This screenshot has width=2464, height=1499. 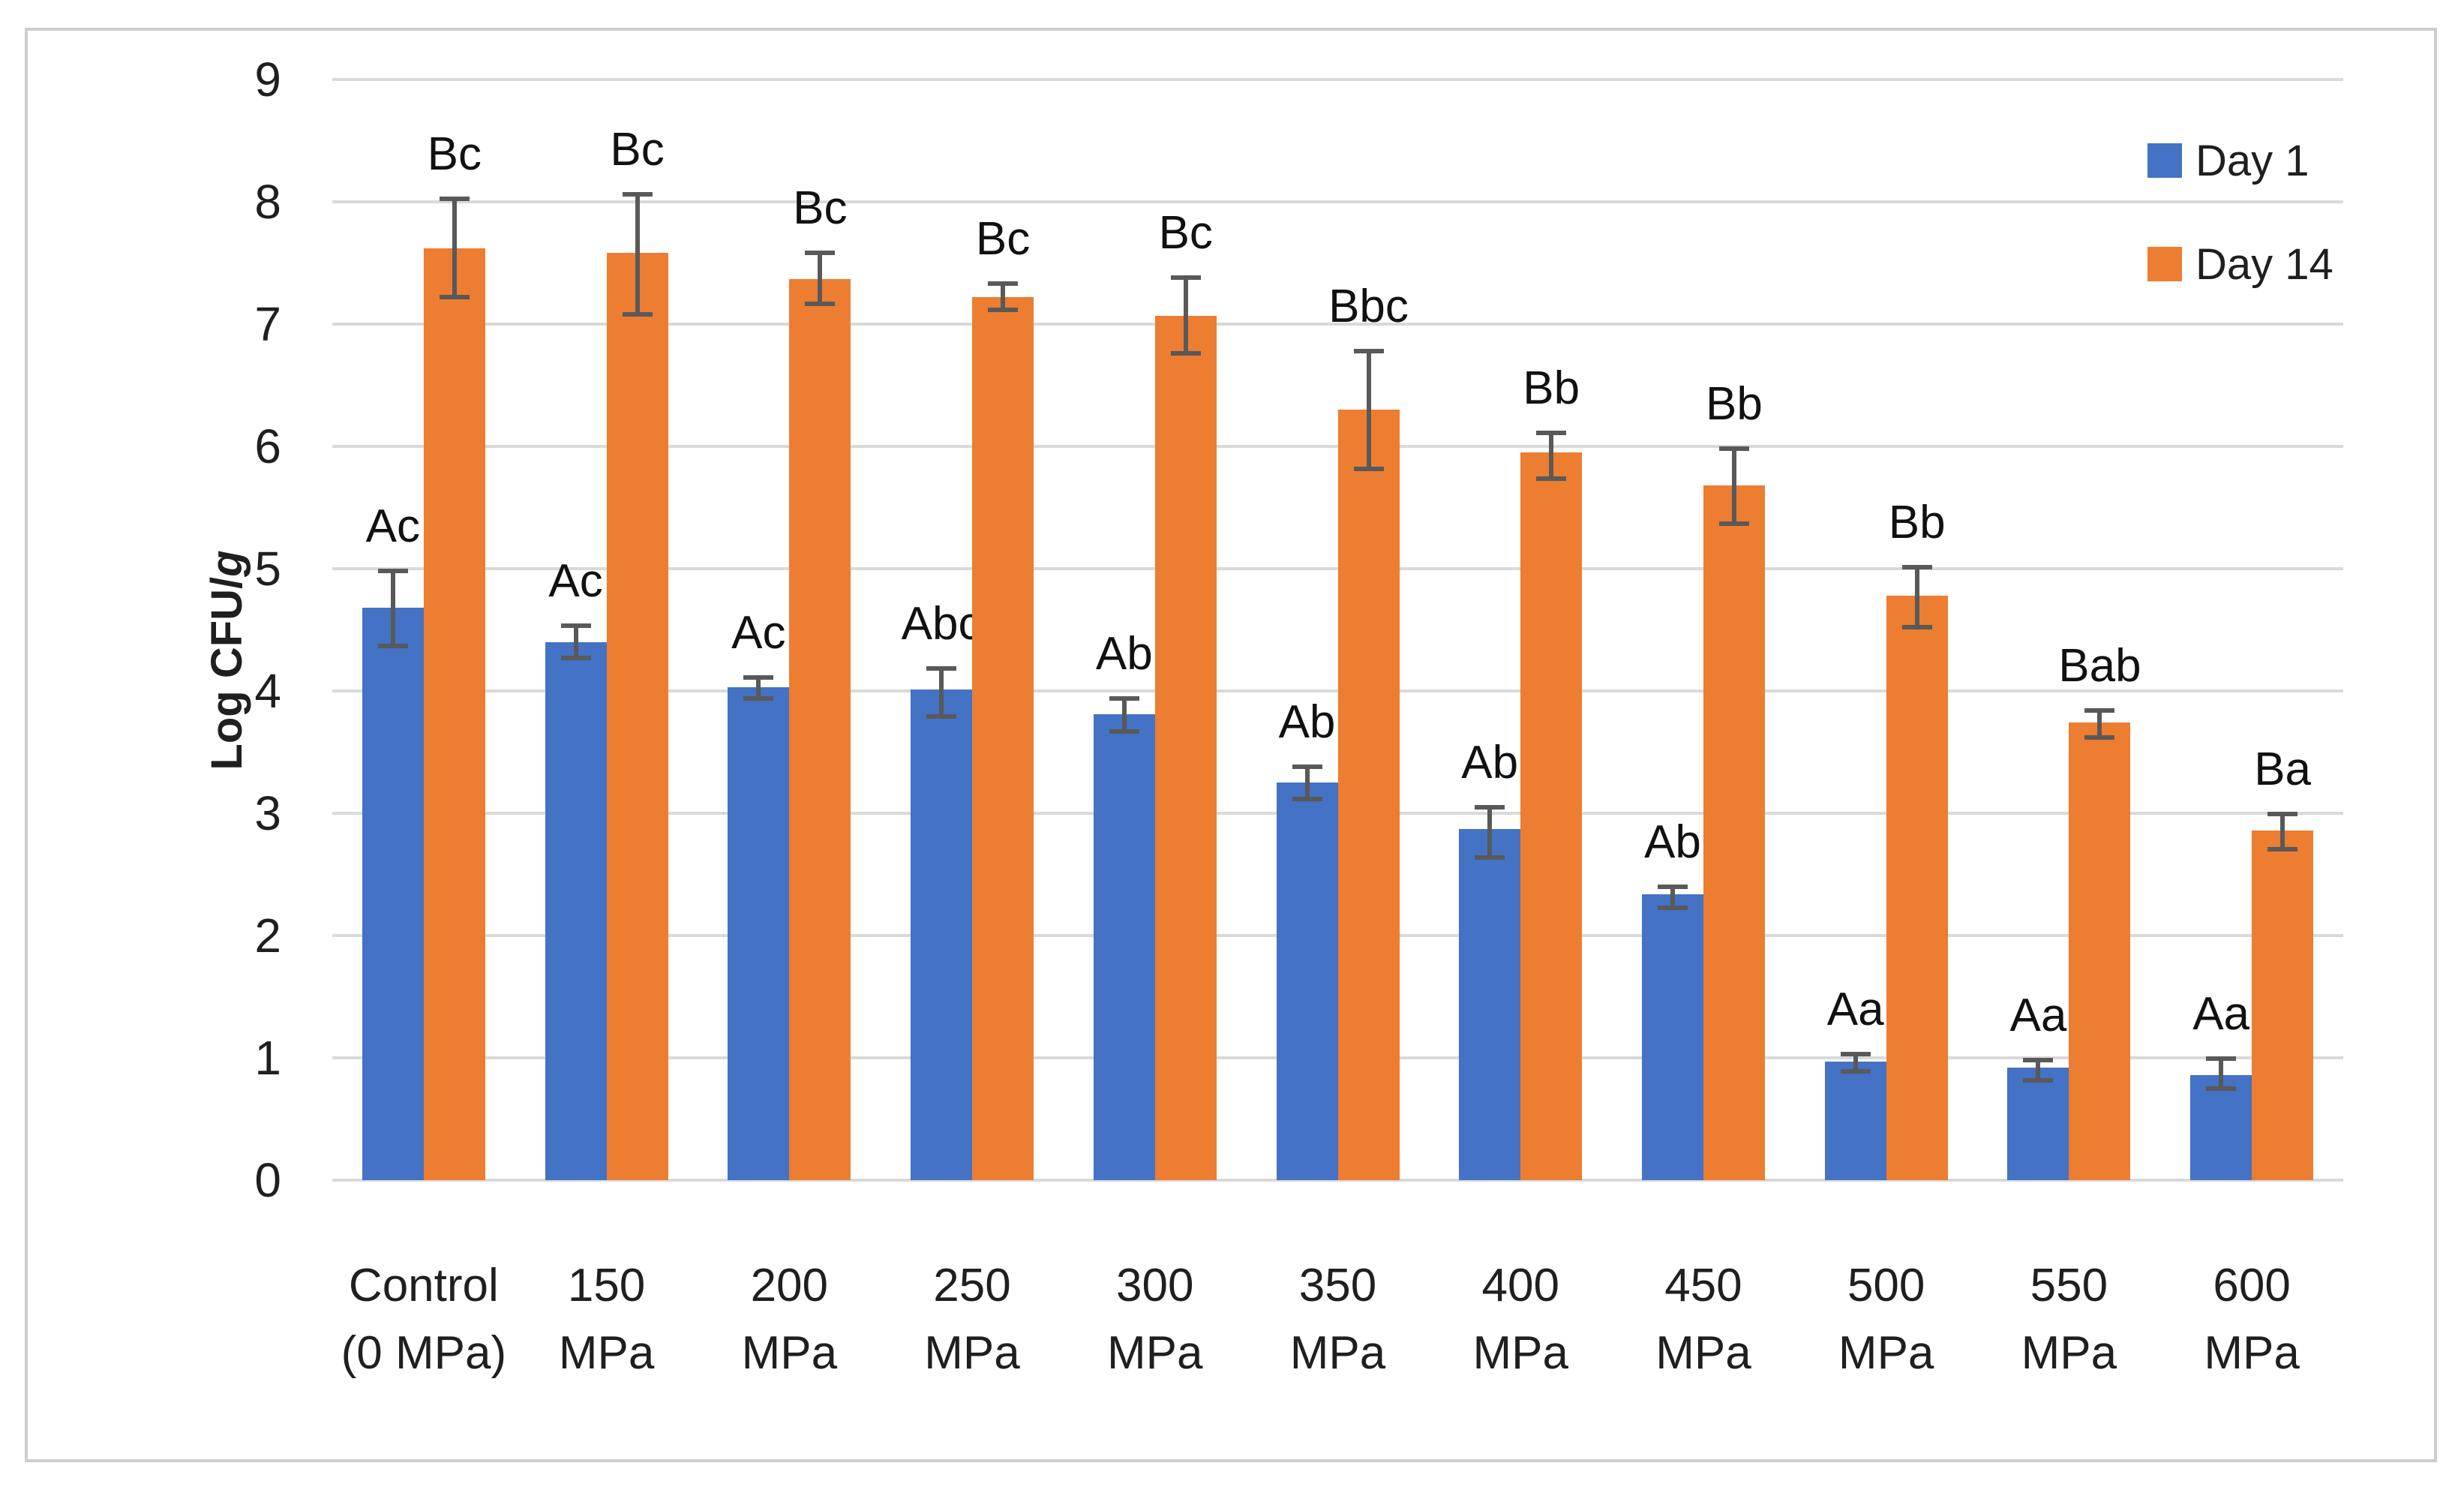 What do you see at coordinates (758, 632) in the screenshot?
I see `significance-letter-day1-200: Ac` at bounding box center [758, 632].